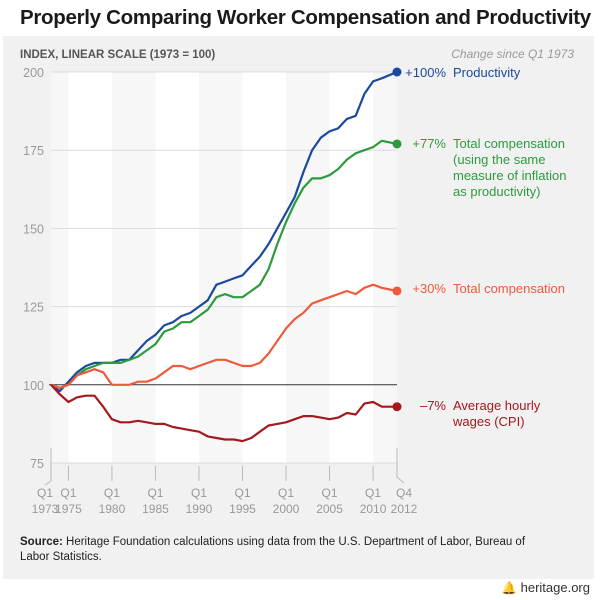 Image resolution: width=600 pixels, height=600 pixels. What do you see at coordinates (155, 509) in the screenshot?
I see `x-tick-year: 1985` at bounding box center [155, 509].